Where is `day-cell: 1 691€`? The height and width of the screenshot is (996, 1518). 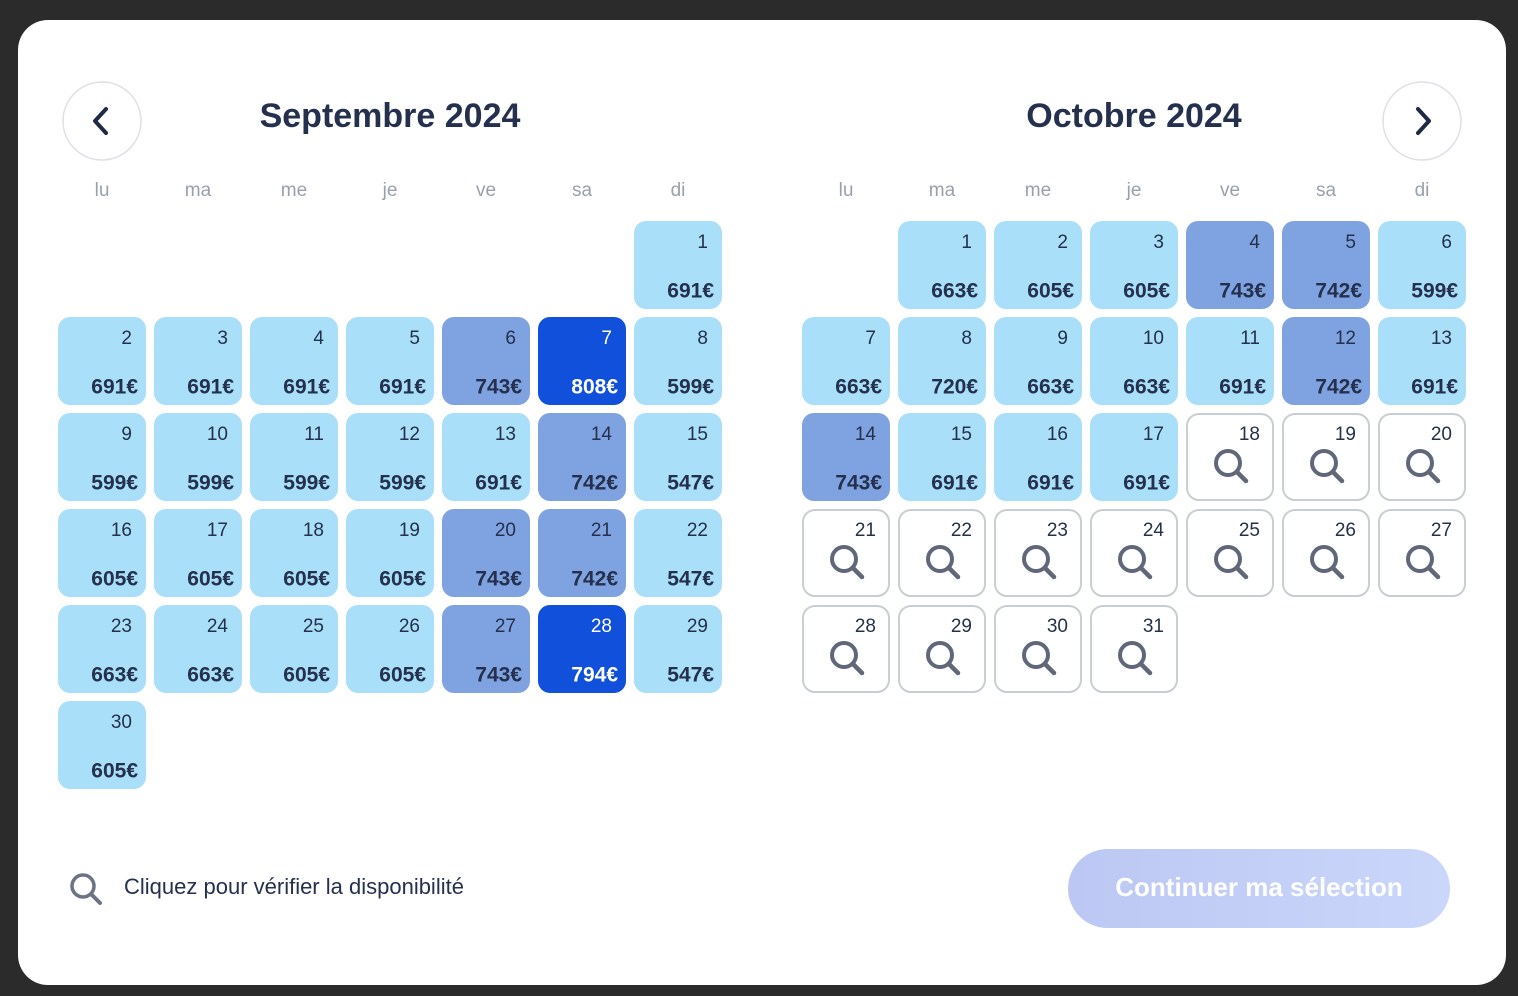 day-cell: 1 691€ is located at coordinates (678, 265).